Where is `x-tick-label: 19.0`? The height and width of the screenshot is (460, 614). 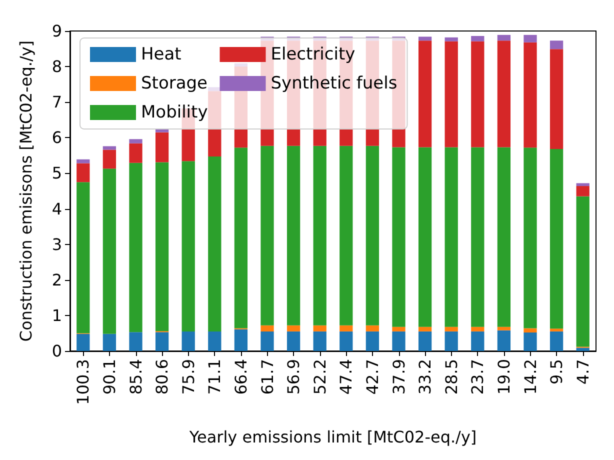 x-tick-label: 19.0 is located at coordinates (504, 377).